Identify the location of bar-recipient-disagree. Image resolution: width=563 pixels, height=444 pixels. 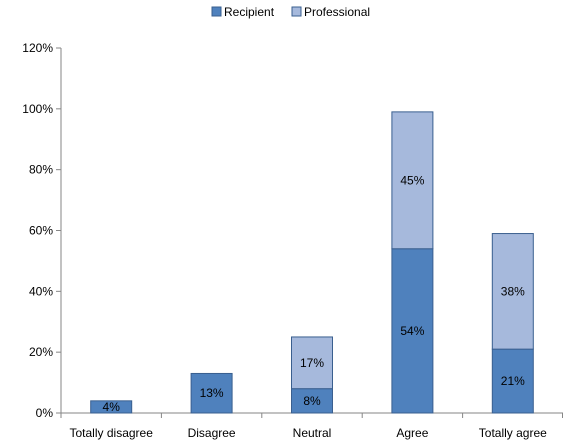
(211, 393).